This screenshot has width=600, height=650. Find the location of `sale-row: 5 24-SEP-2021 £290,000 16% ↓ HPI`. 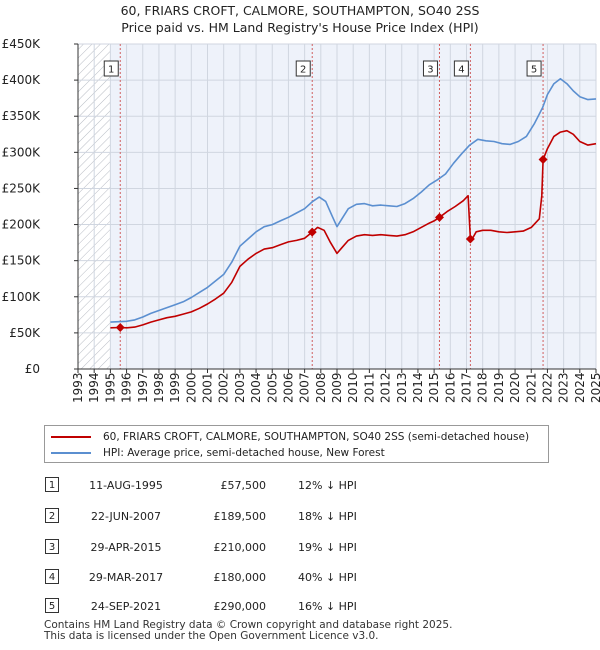

sale-row: 5 24-SEP-2021 £290,000 16% ↓ HPI is located at coordinates (304, 607).